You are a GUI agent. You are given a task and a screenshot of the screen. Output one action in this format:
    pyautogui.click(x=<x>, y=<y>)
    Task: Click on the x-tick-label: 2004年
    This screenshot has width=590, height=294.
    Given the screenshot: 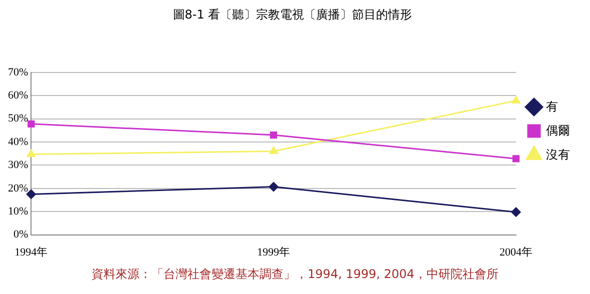 What is the action you would take?
    pyautogui.click(x=516, y=252)
    